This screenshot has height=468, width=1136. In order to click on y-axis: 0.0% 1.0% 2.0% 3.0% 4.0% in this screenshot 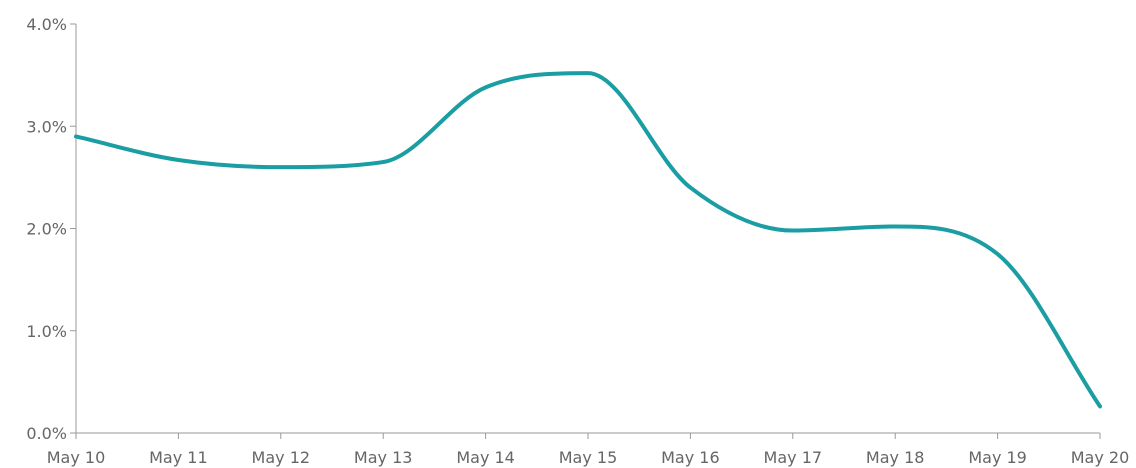, I will do `click(51, 229)`.